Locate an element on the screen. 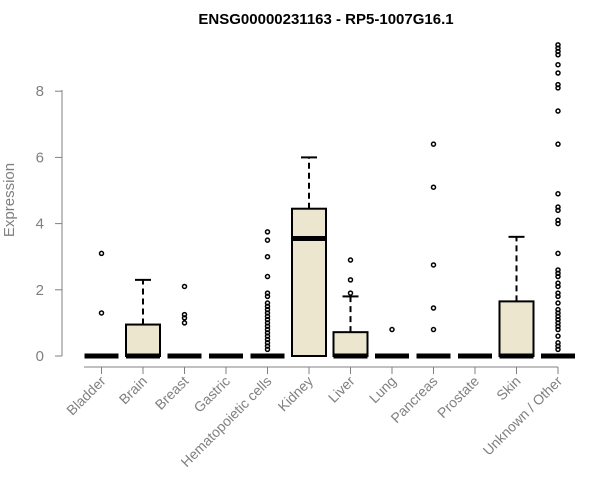 This screenshot has height=500, width=600. x-tick-label: Skin is located at coordinates (508, 388).